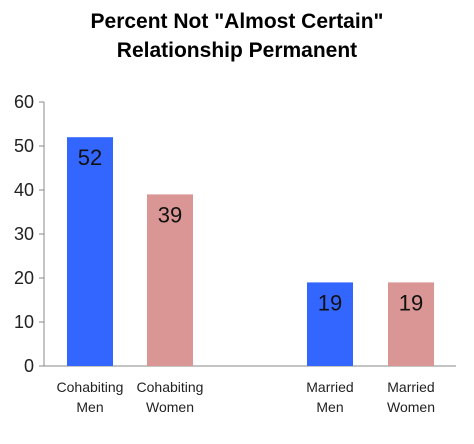 The width and height of the screenshot is (474, 444). What do you see at coordinates (90, 157) in the screenshot?
I see `bar-value-label: 52` at bounding box center [90, 157].